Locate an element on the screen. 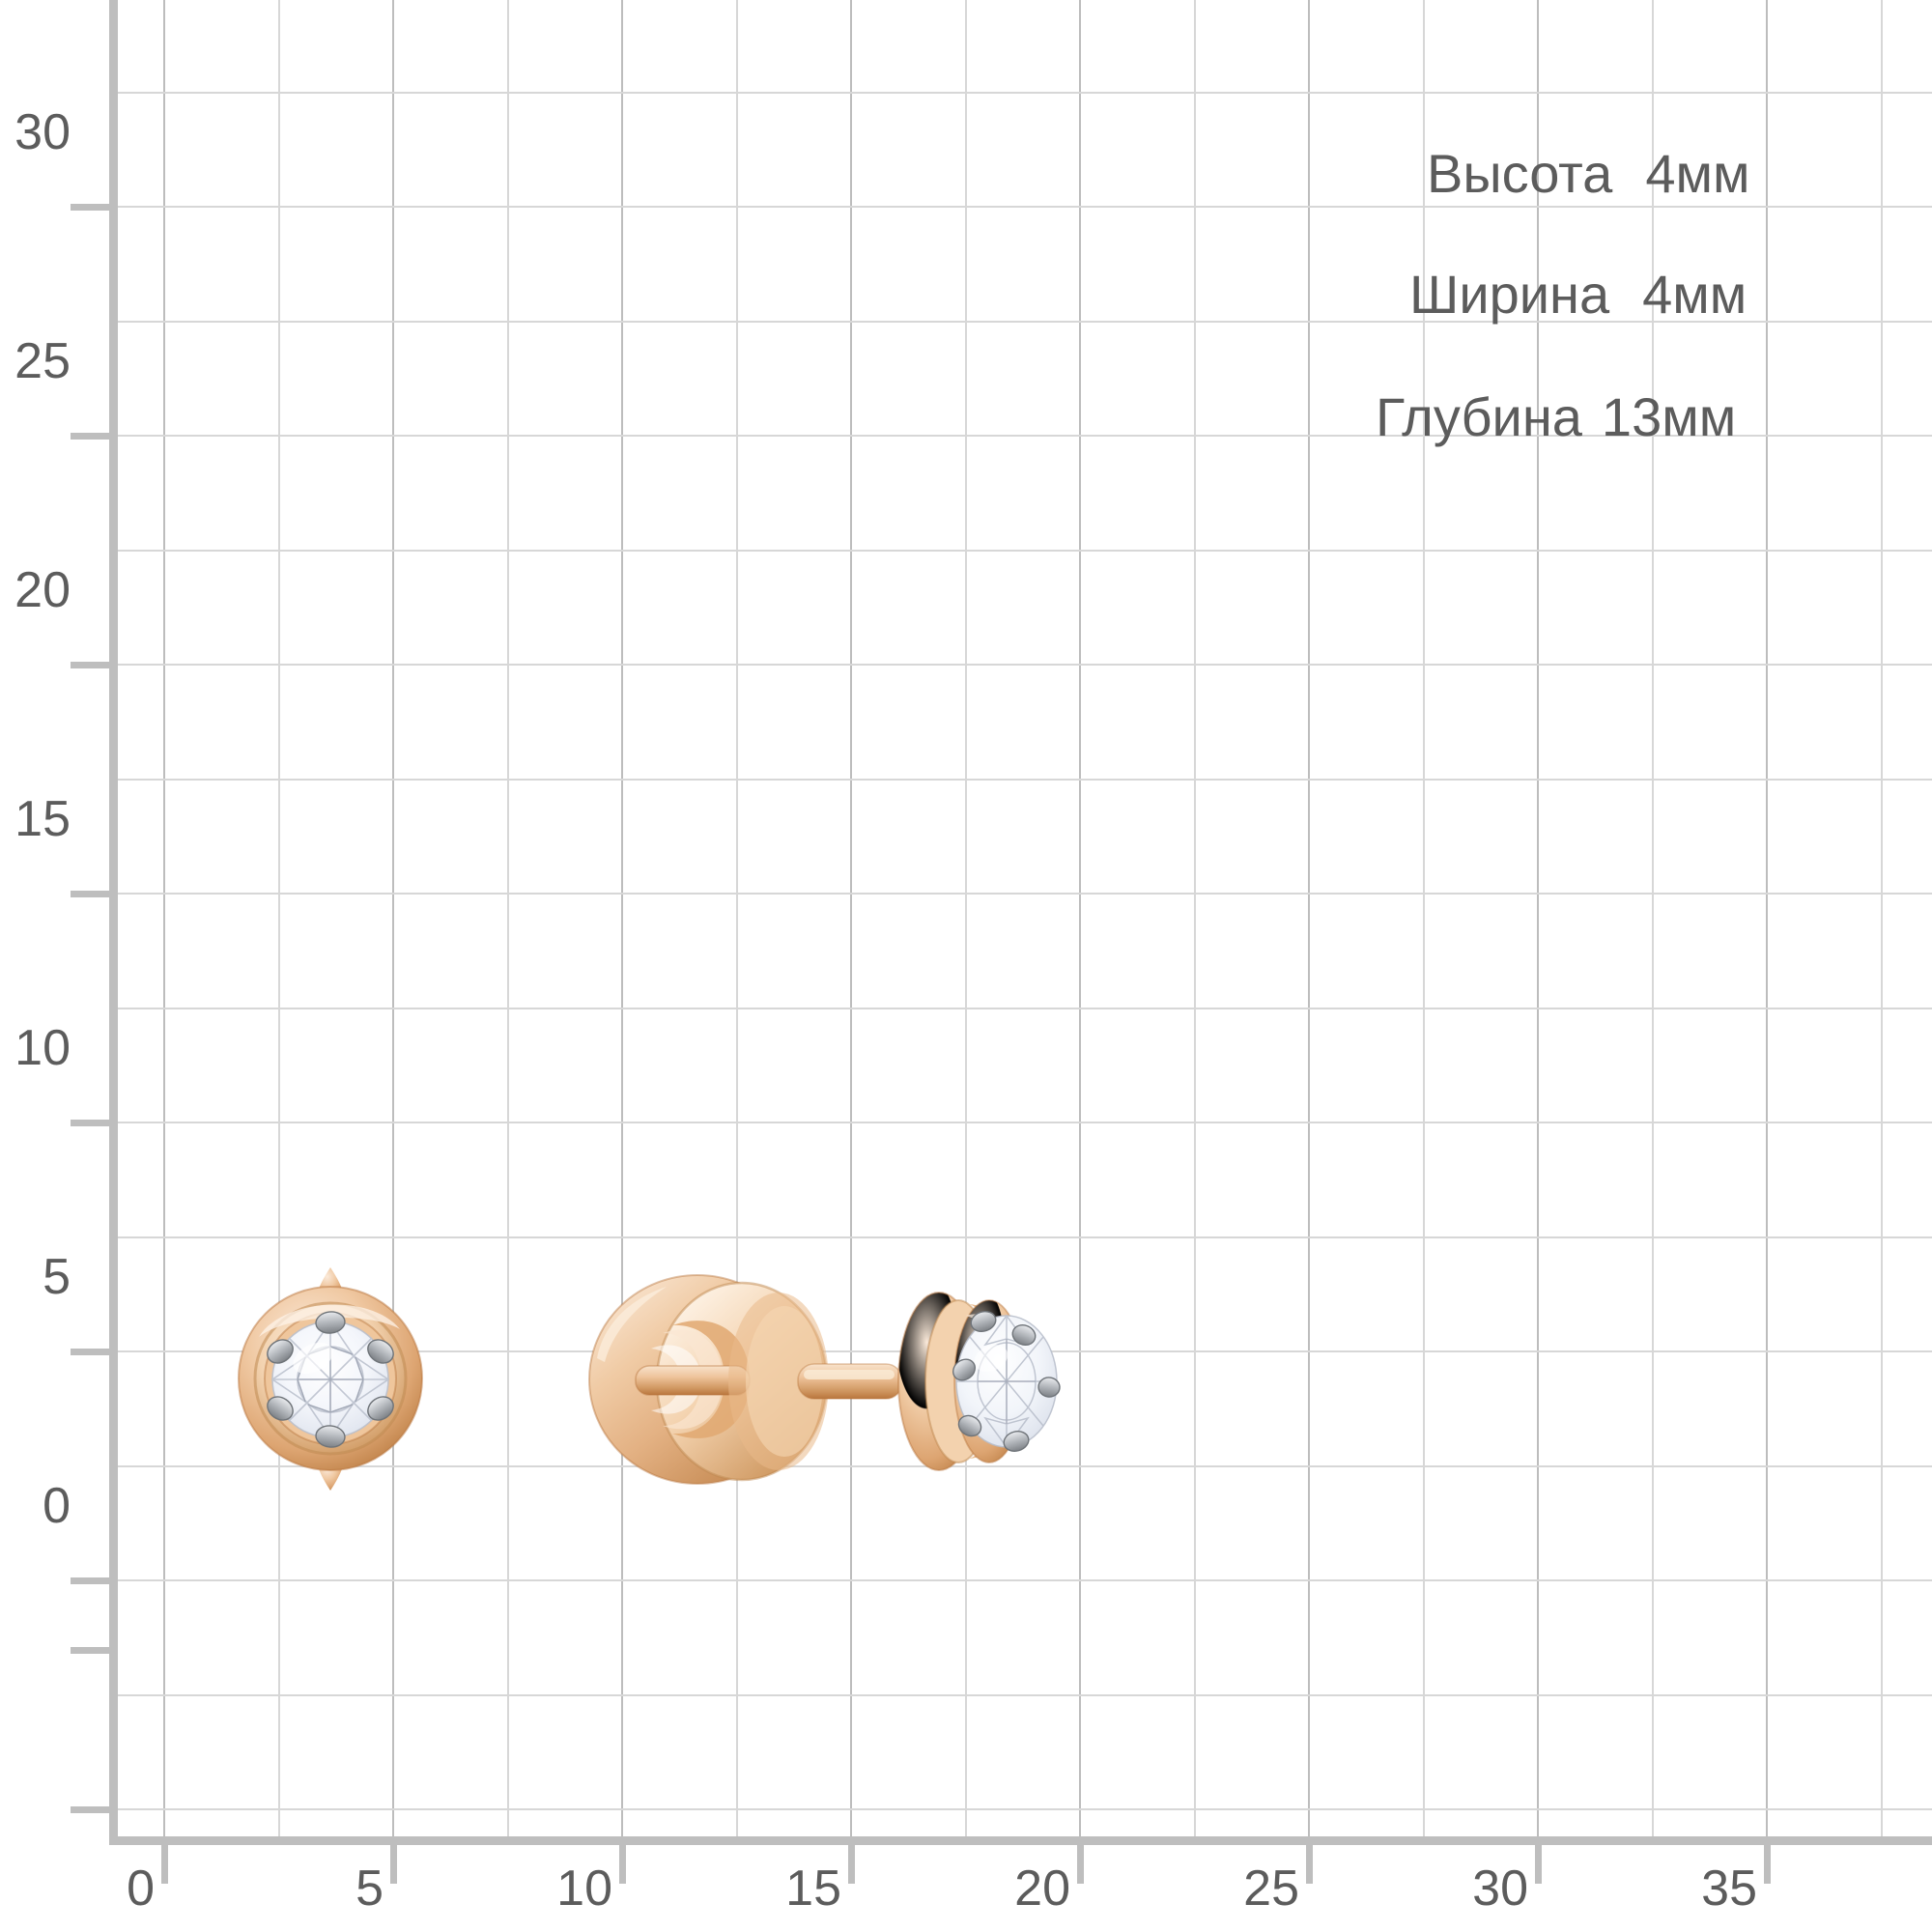  spec-height-label: Высота is located at coordinates (1520, 173).